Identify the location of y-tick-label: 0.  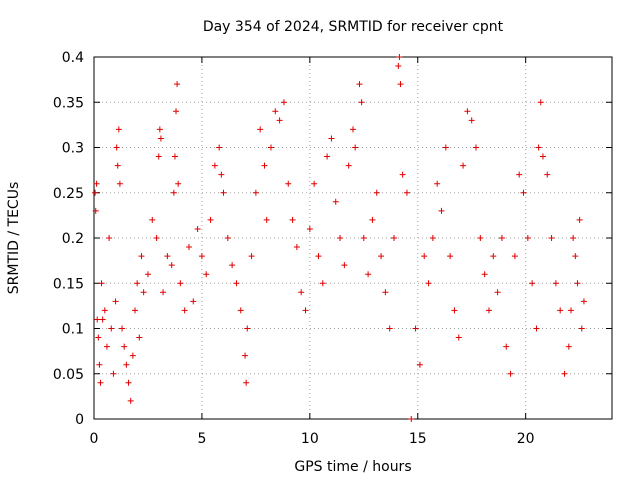
(79, 420).